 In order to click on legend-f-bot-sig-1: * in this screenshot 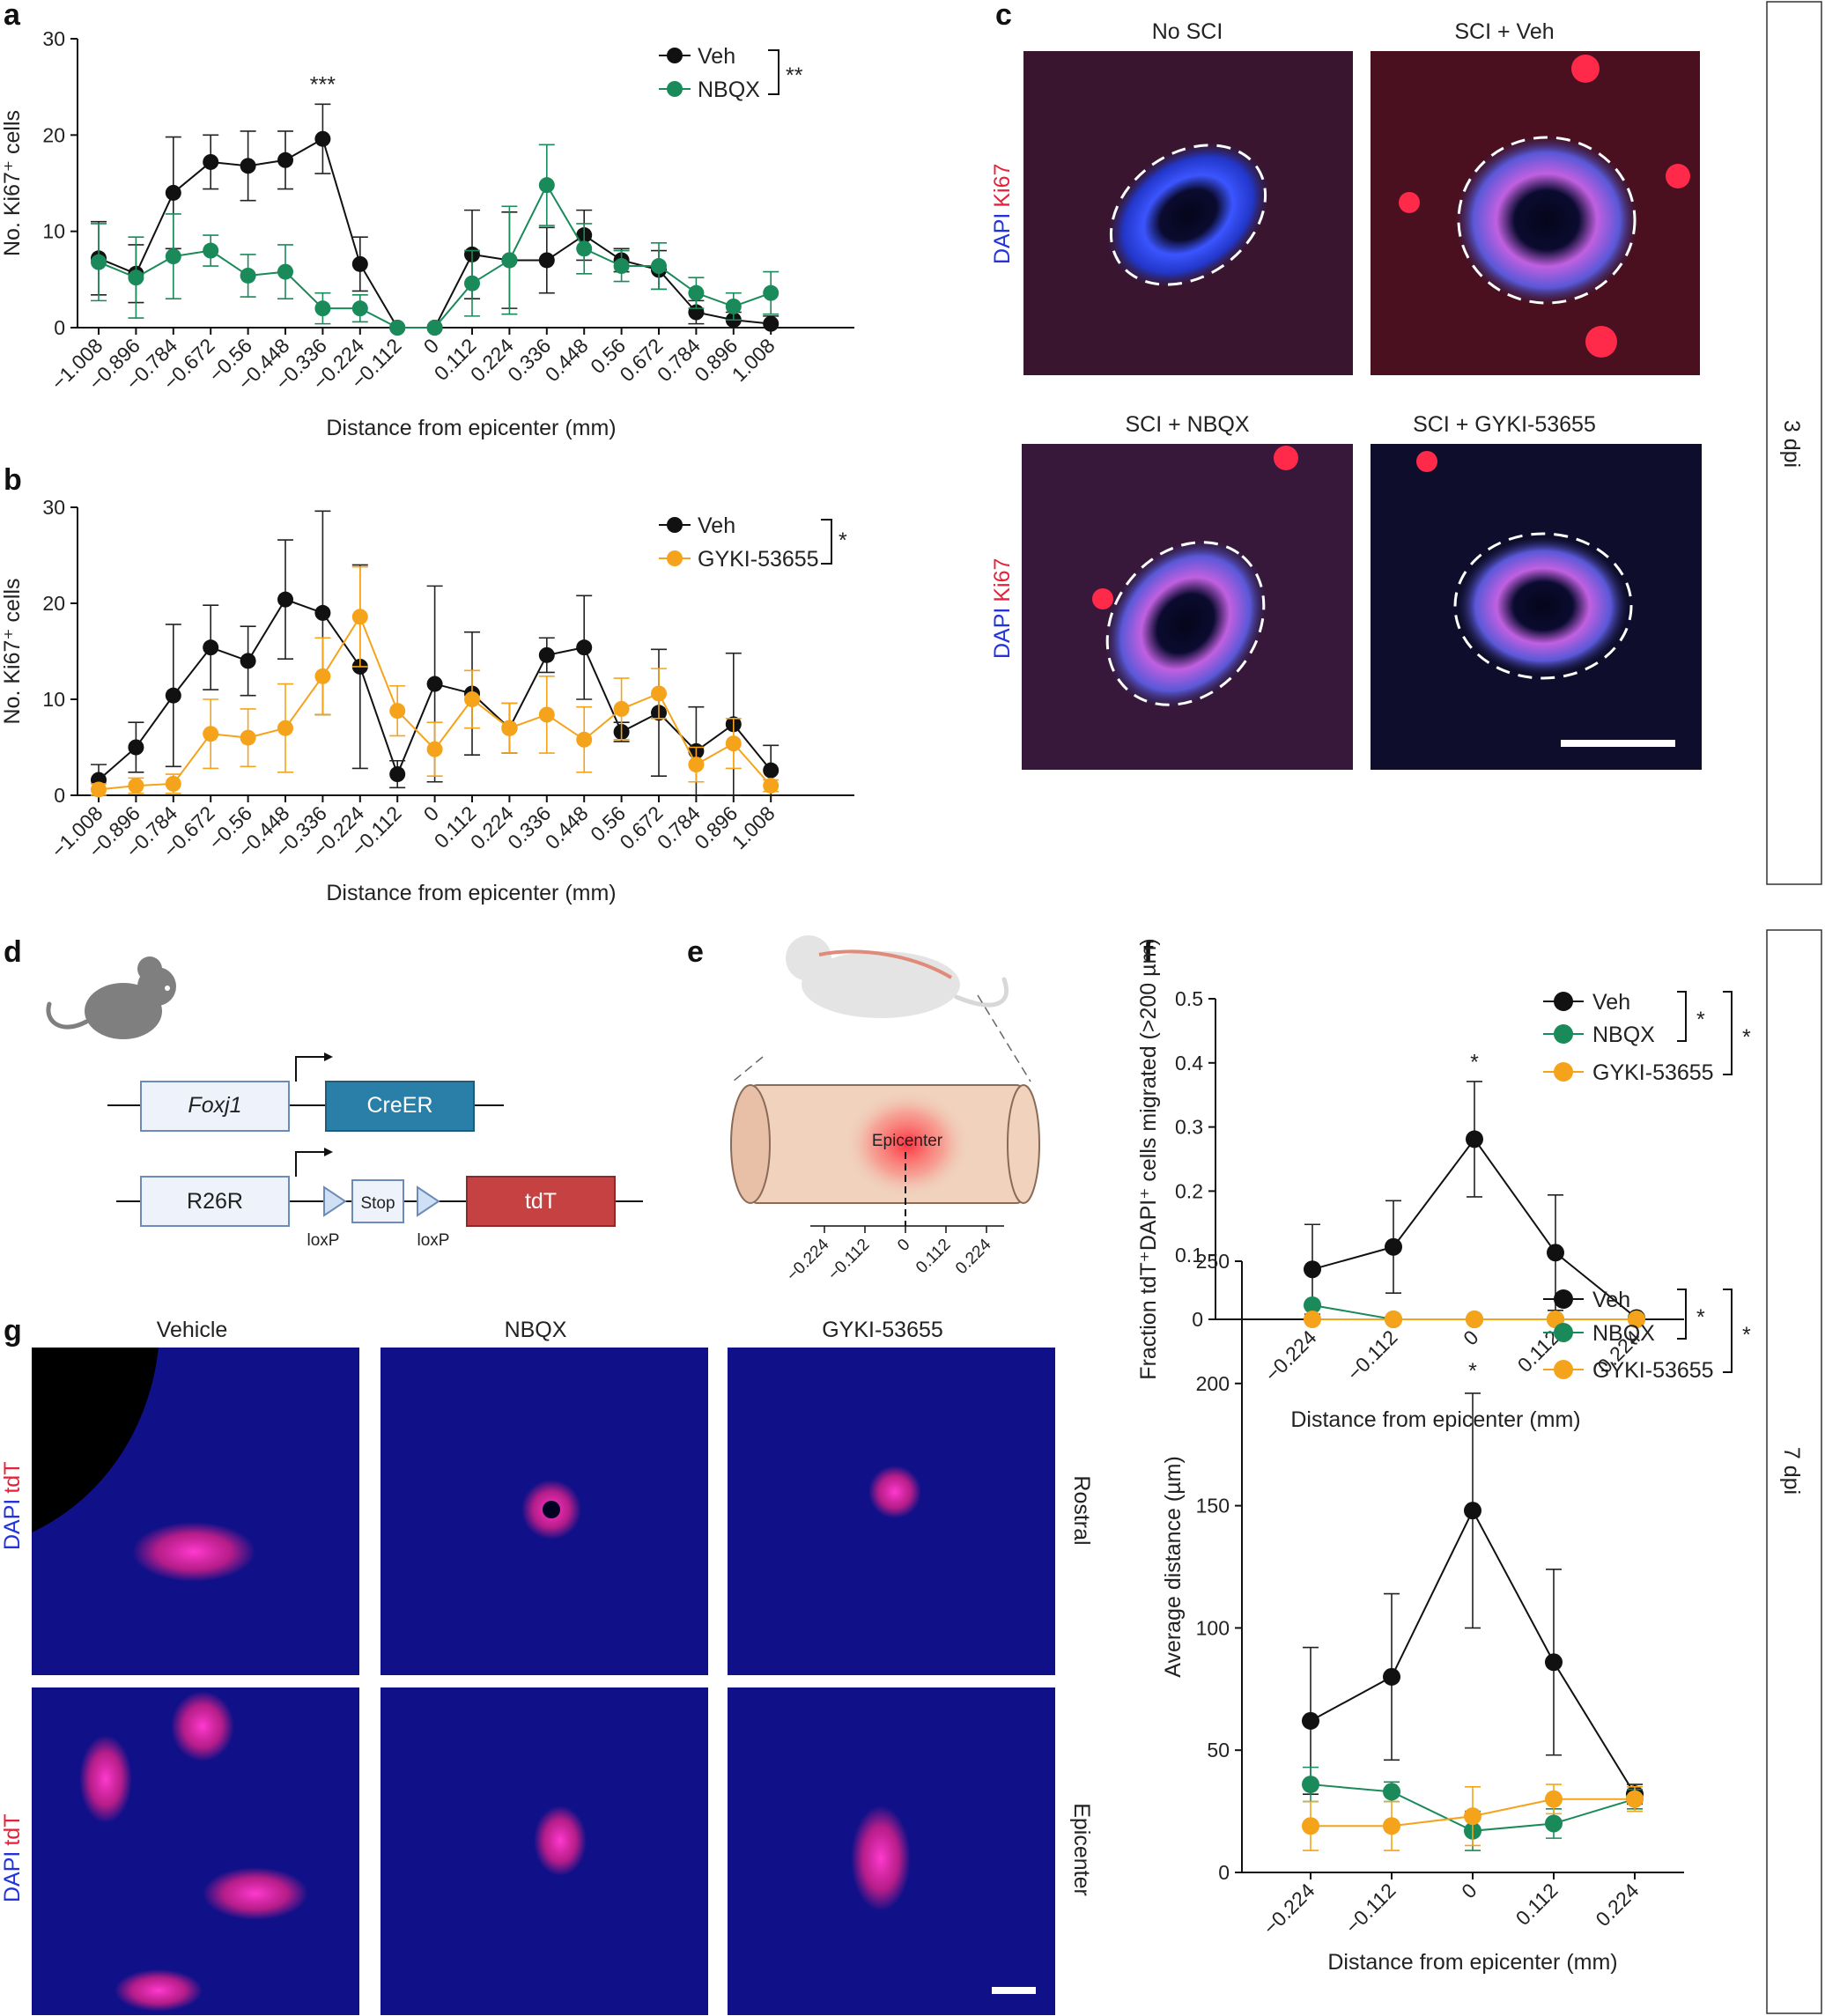, I will do `click(1700, 1318)`.